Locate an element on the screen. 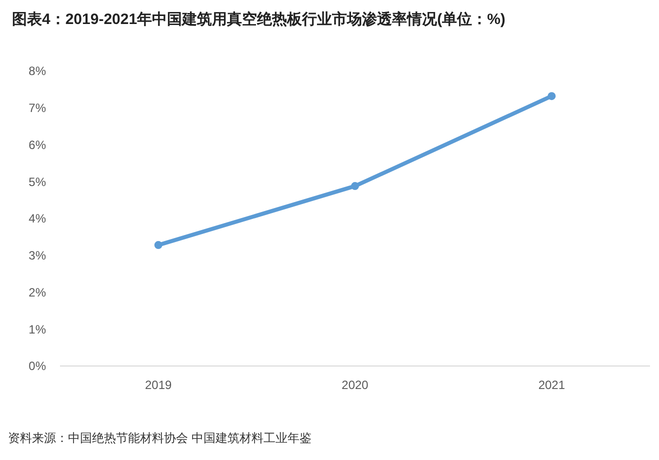 This screenshot has height=460, width=659. y-tick-label: 6% is located at coordinates (37, 145).